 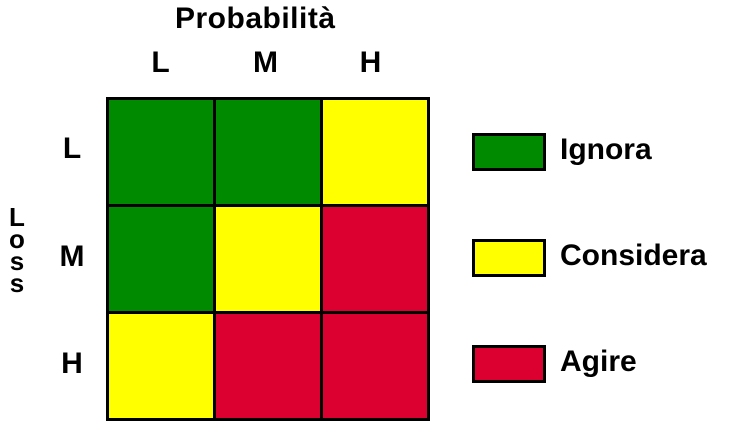 What do you see at coordinates (633, 255) in the screenshot?
I see `legend-label-considera: Considera` at bounding box center [633, 255].